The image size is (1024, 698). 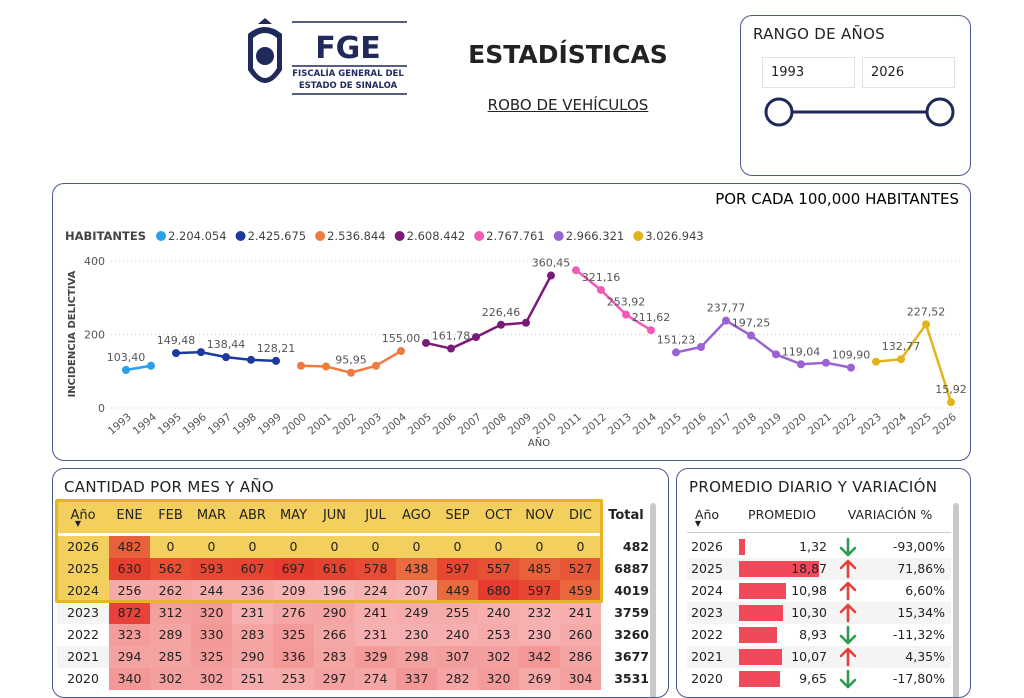 What do you see at coordinates (498, 591) in the screenshot?
I see `matrix-cell: 680` at bounding box center [498, 591].